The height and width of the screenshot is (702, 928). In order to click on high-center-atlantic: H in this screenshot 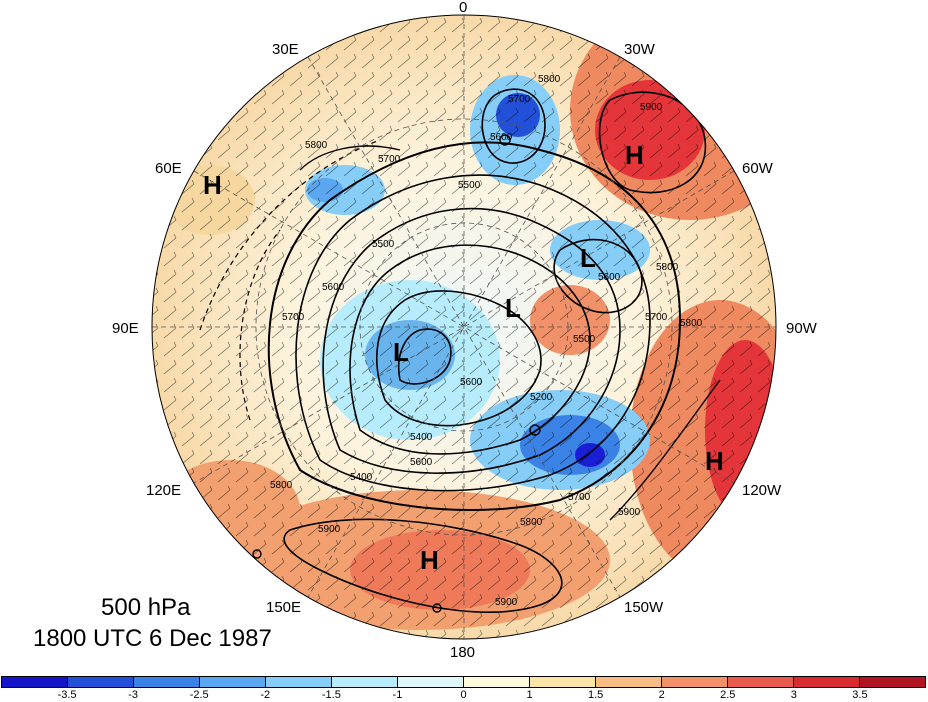, I will do `click(634, 155)`.